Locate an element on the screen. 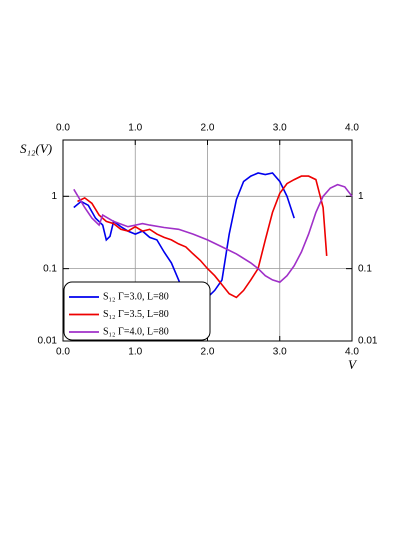 The height and width of the screenshot is (542, 415). y-tick-label-right: 0.1 is located at coordinates (365, 268).